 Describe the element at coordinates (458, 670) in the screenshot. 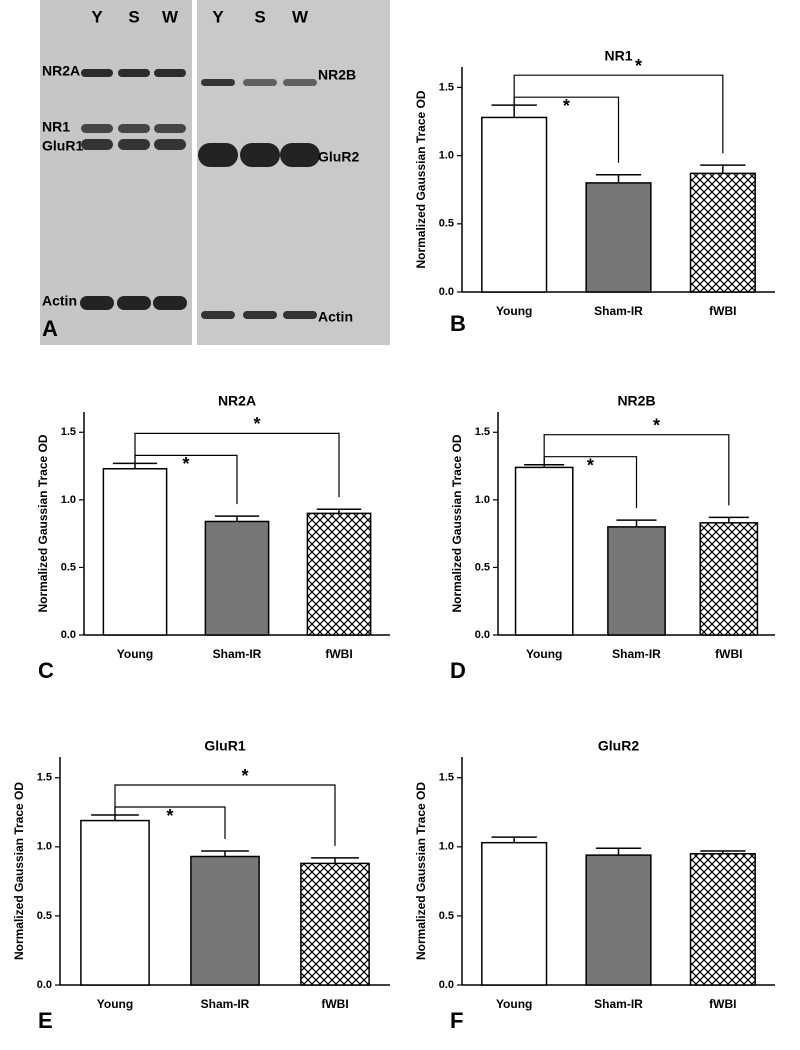

I see `panel-letter: D` at that location.